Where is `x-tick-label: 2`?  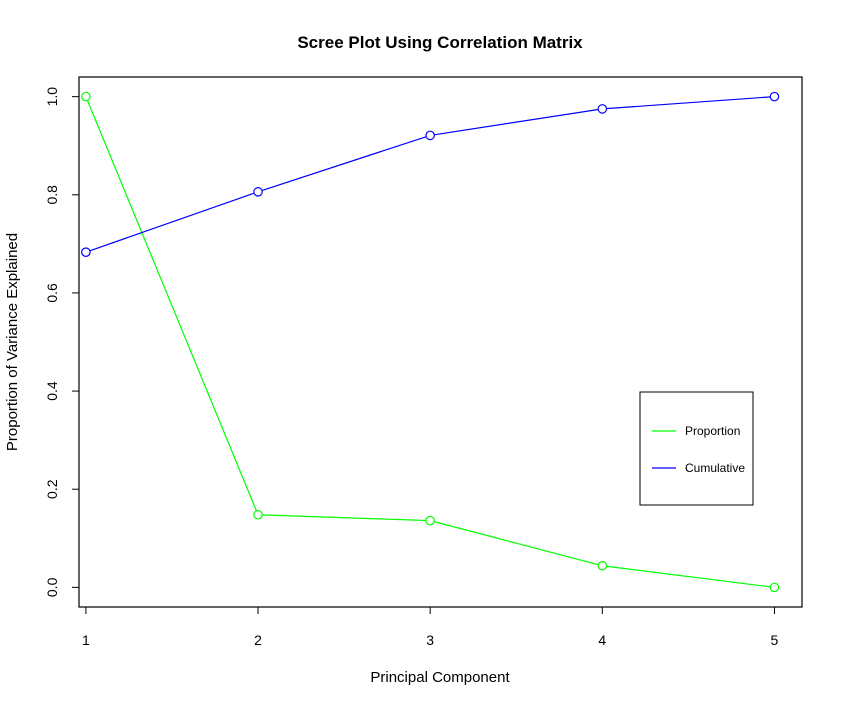 x-tick-label: 2 is located at coordinates (258, 640).